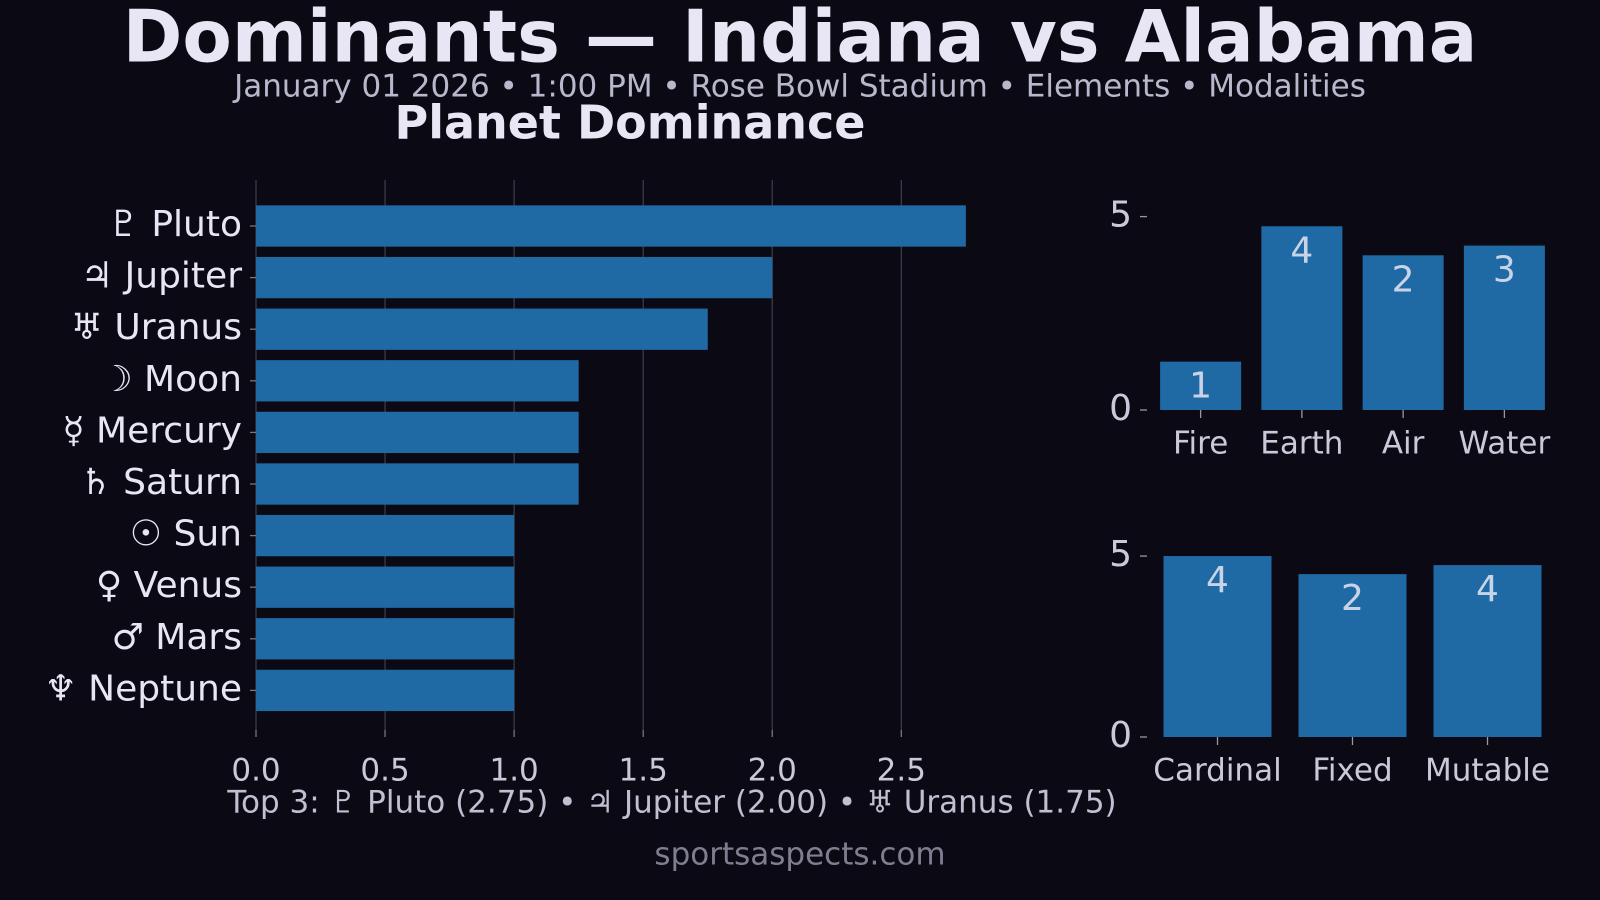 The width and height of the screenshot is (1600, 900). I want to click on y-tick-label: ♄ Saturn, so click(160, 482).